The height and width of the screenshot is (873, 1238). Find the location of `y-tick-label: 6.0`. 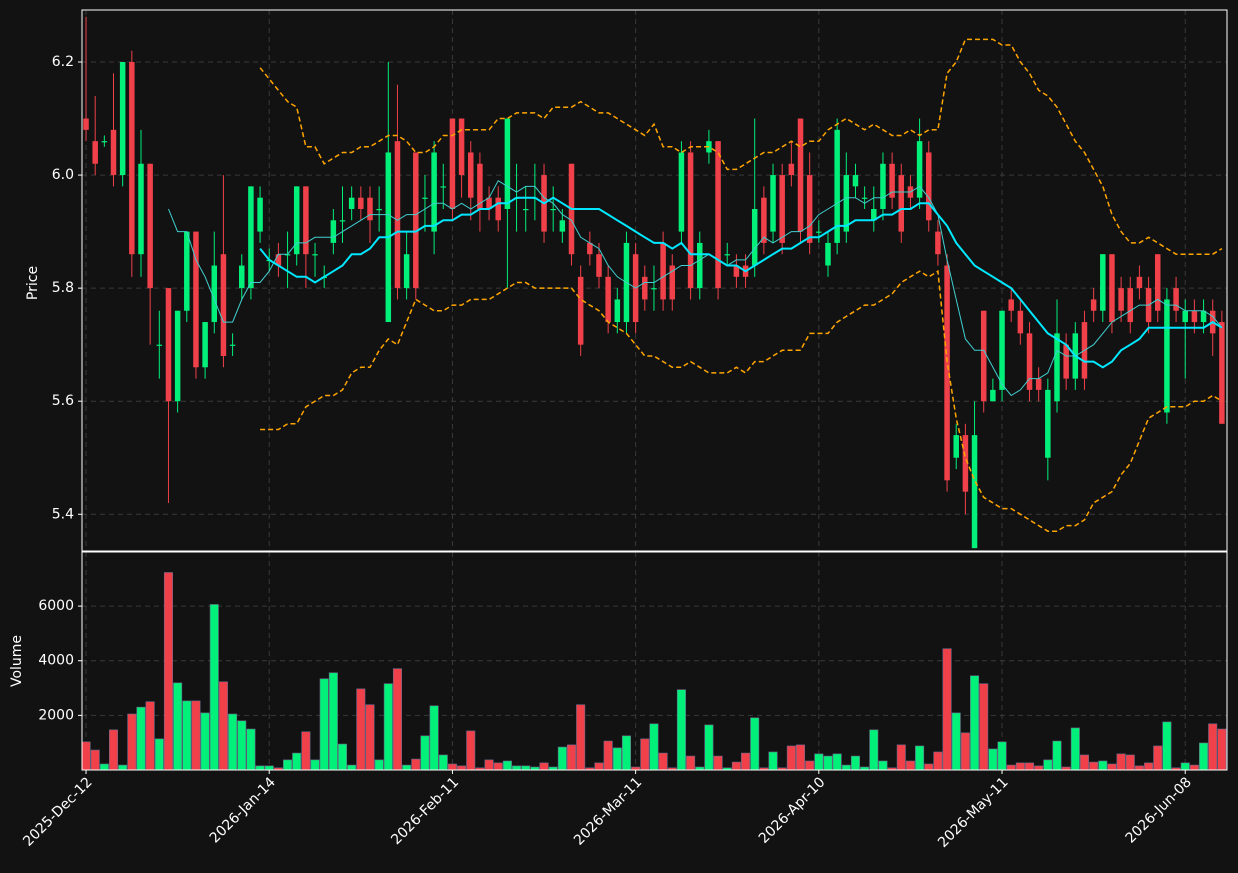

y-tick-label: 6.0 is located at coordinates (63, 175).